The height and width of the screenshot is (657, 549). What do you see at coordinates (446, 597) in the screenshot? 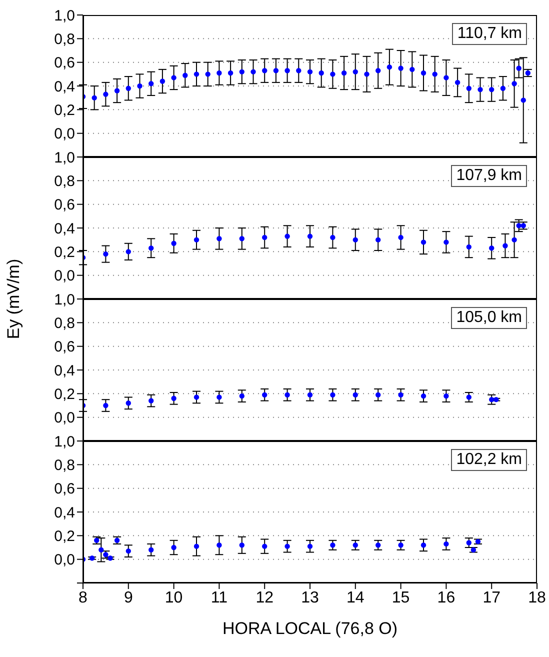
I see `x-tick-label: 16` at bounding box center [446, 597].